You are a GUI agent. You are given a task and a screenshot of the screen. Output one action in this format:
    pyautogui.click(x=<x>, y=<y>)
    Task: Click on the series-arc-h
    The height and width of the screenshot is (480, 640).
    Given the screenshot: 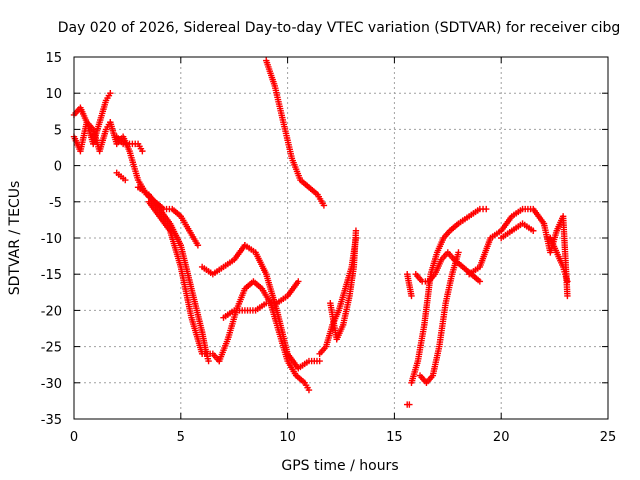 What is the action you would take?
    pyautogui.click(x=223, y=260)
    